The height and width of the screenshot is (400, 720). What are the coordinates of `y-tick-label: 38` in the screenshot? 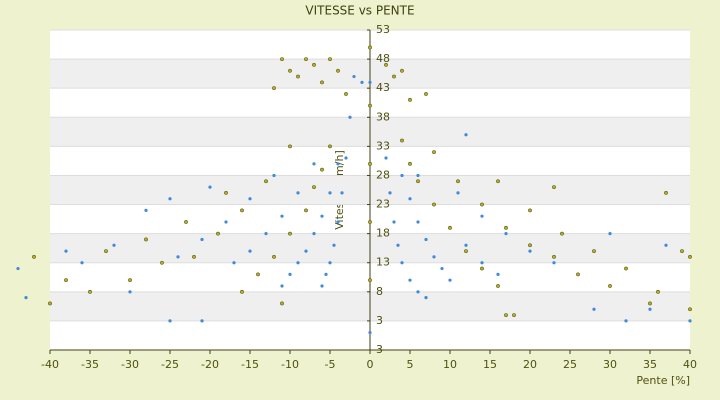 It's located at (383, 116).